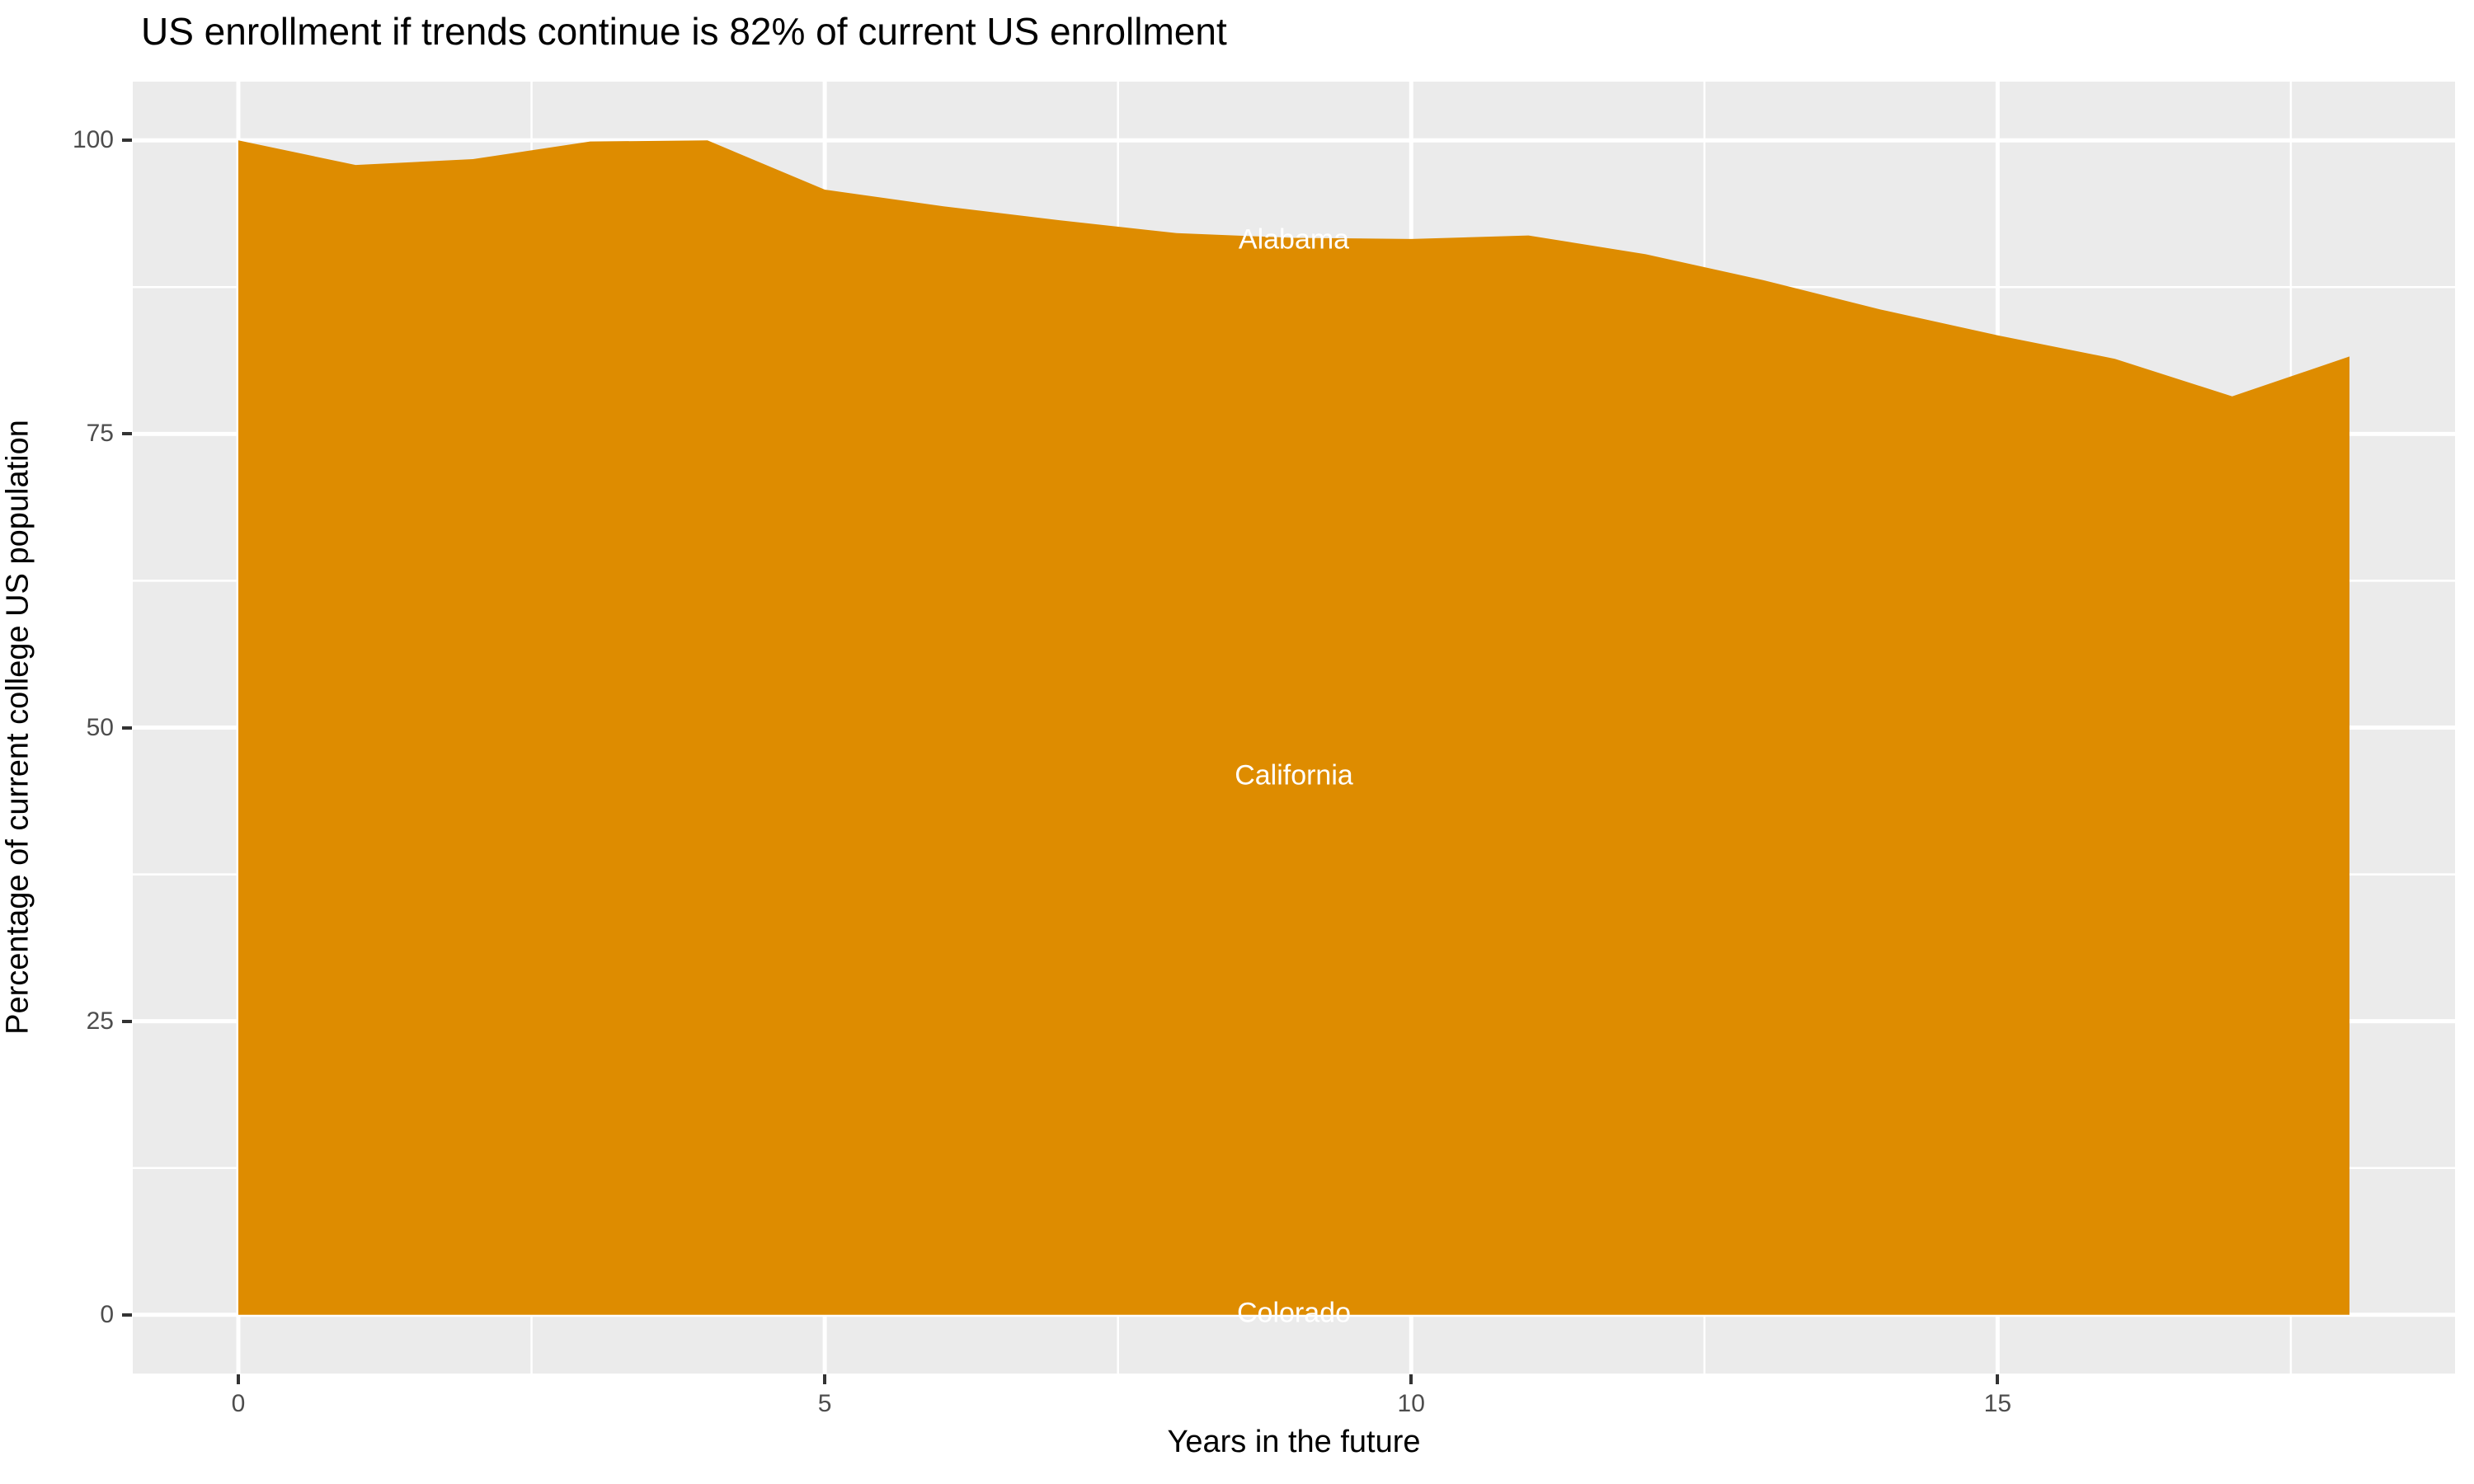  What do you see at coordinates (1294, 1313) in the screenshot?
I see `area-label-colorado: Colorado` at bounding box center [1294, 1313].